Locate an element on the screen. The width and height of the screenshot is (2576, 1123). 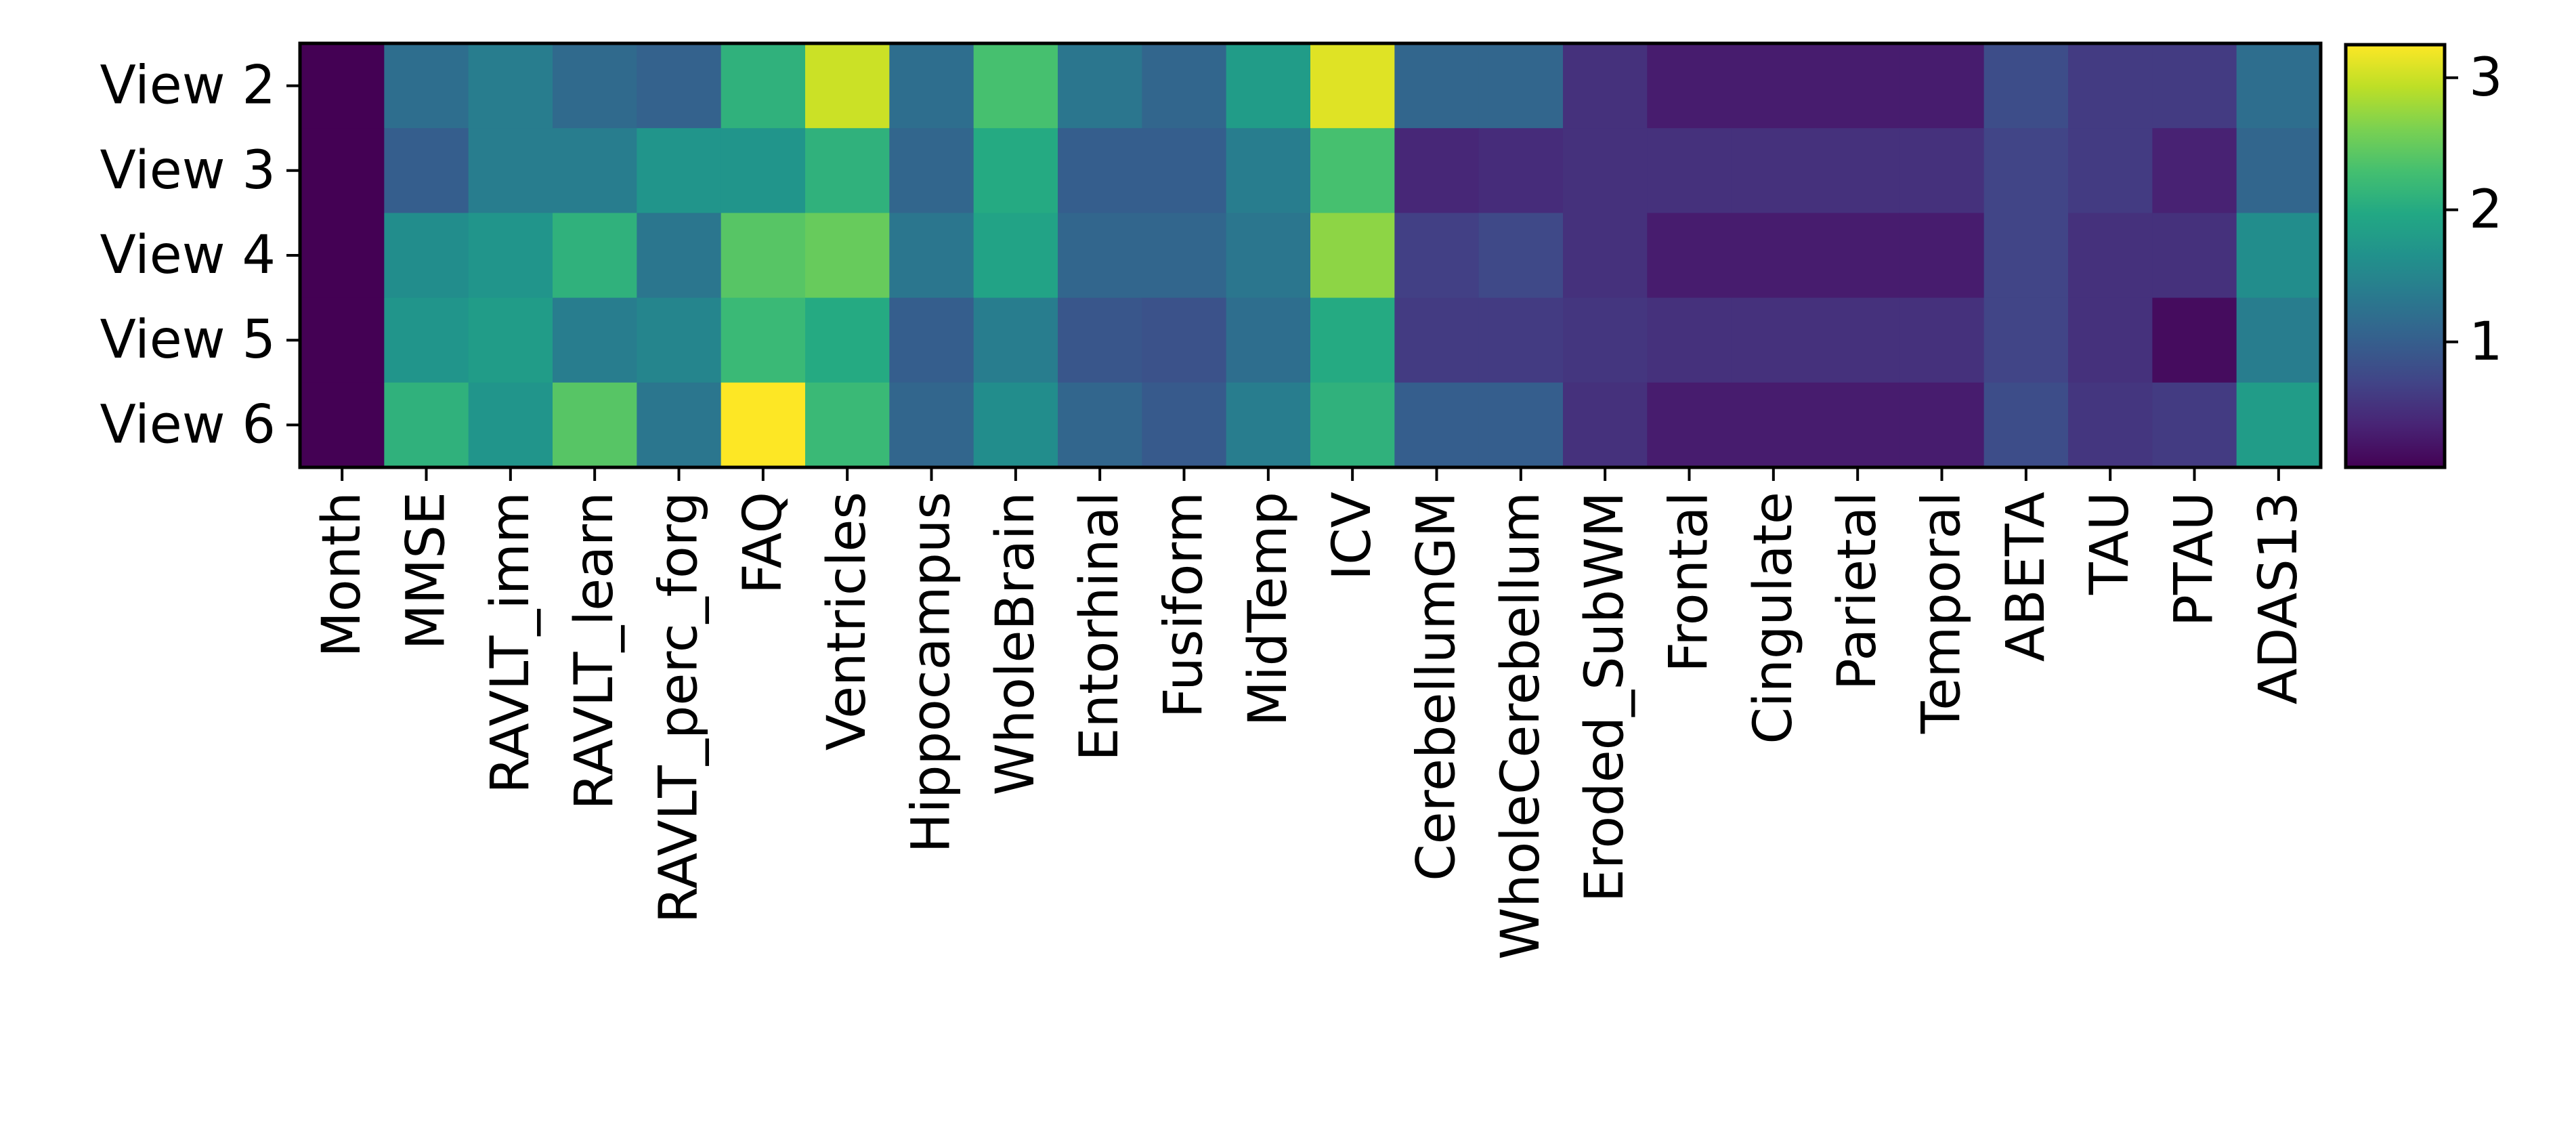
colorbar-frame is located at coordinates (2395, 256).